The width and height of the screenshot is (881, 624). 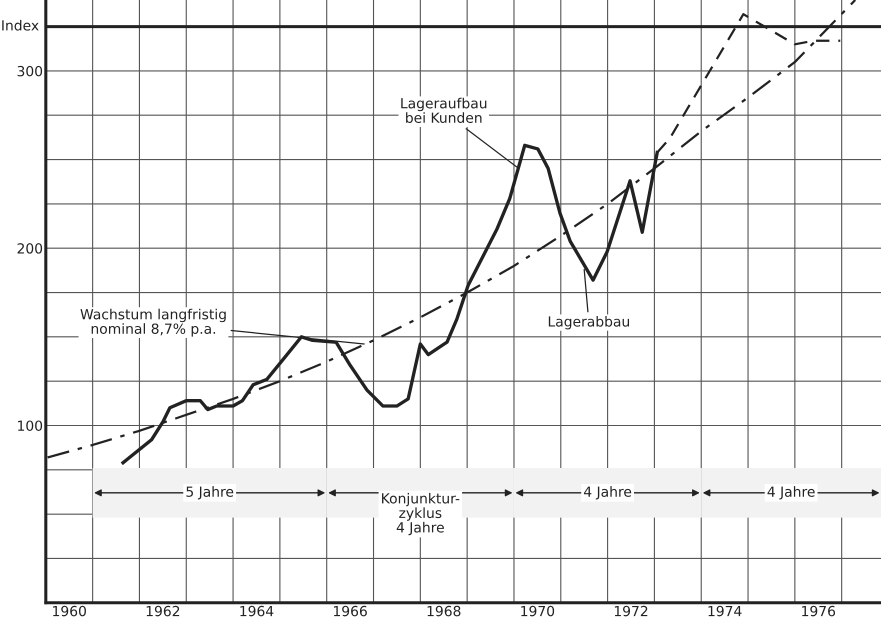 I want to click on band-label: Konjunktur- zyklus 4 Jahre, so click(x=421, y=514).